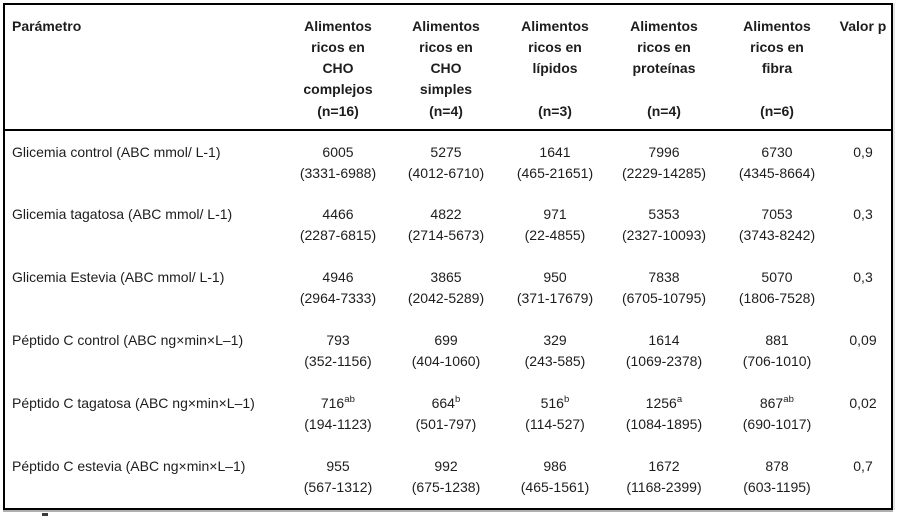 Image resolution: width=900 pixels, height=518 pixels. I want to click on value-cell: 793 (352-1156), so click(338, 350).